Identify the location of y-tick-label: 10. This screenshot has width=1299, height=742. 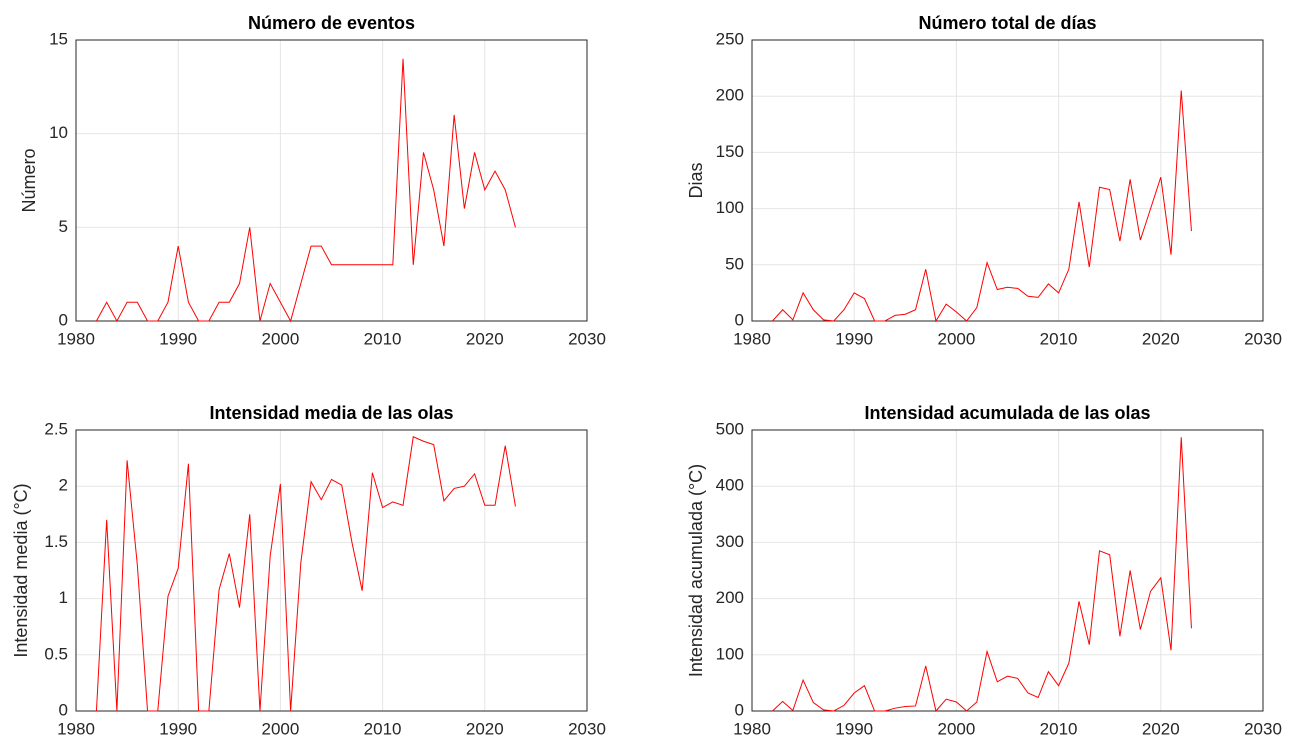
(58, 132).